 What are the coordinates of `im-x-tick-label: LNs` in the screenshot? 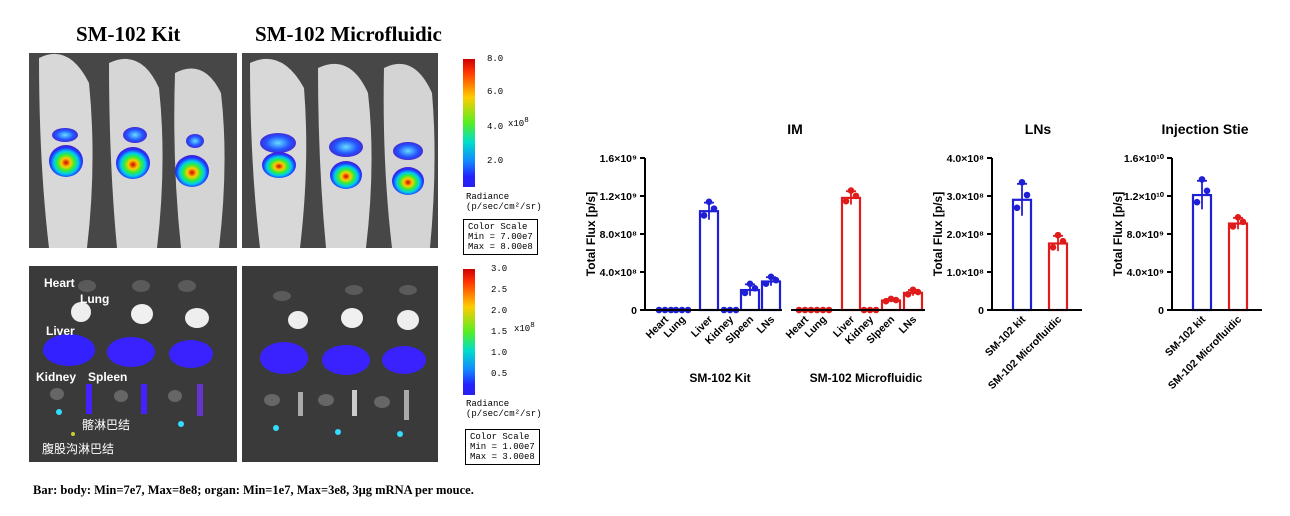 It's located at (908, 325).